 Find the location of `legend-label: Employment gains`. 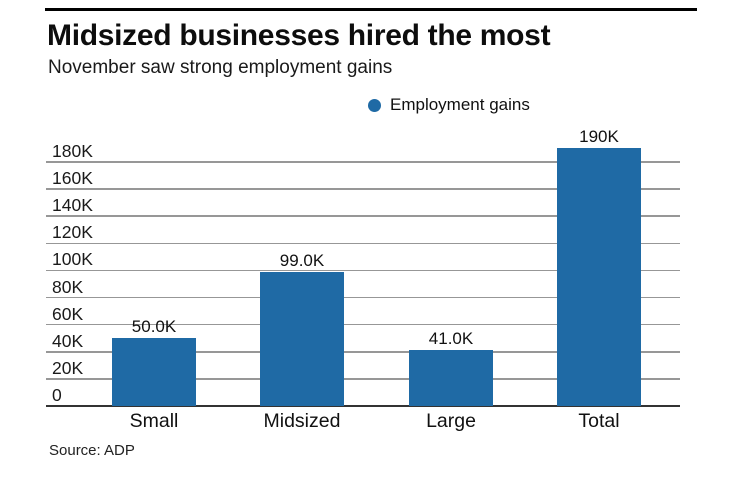

legend-label: Employment gains is located at coordinates (460, 104).